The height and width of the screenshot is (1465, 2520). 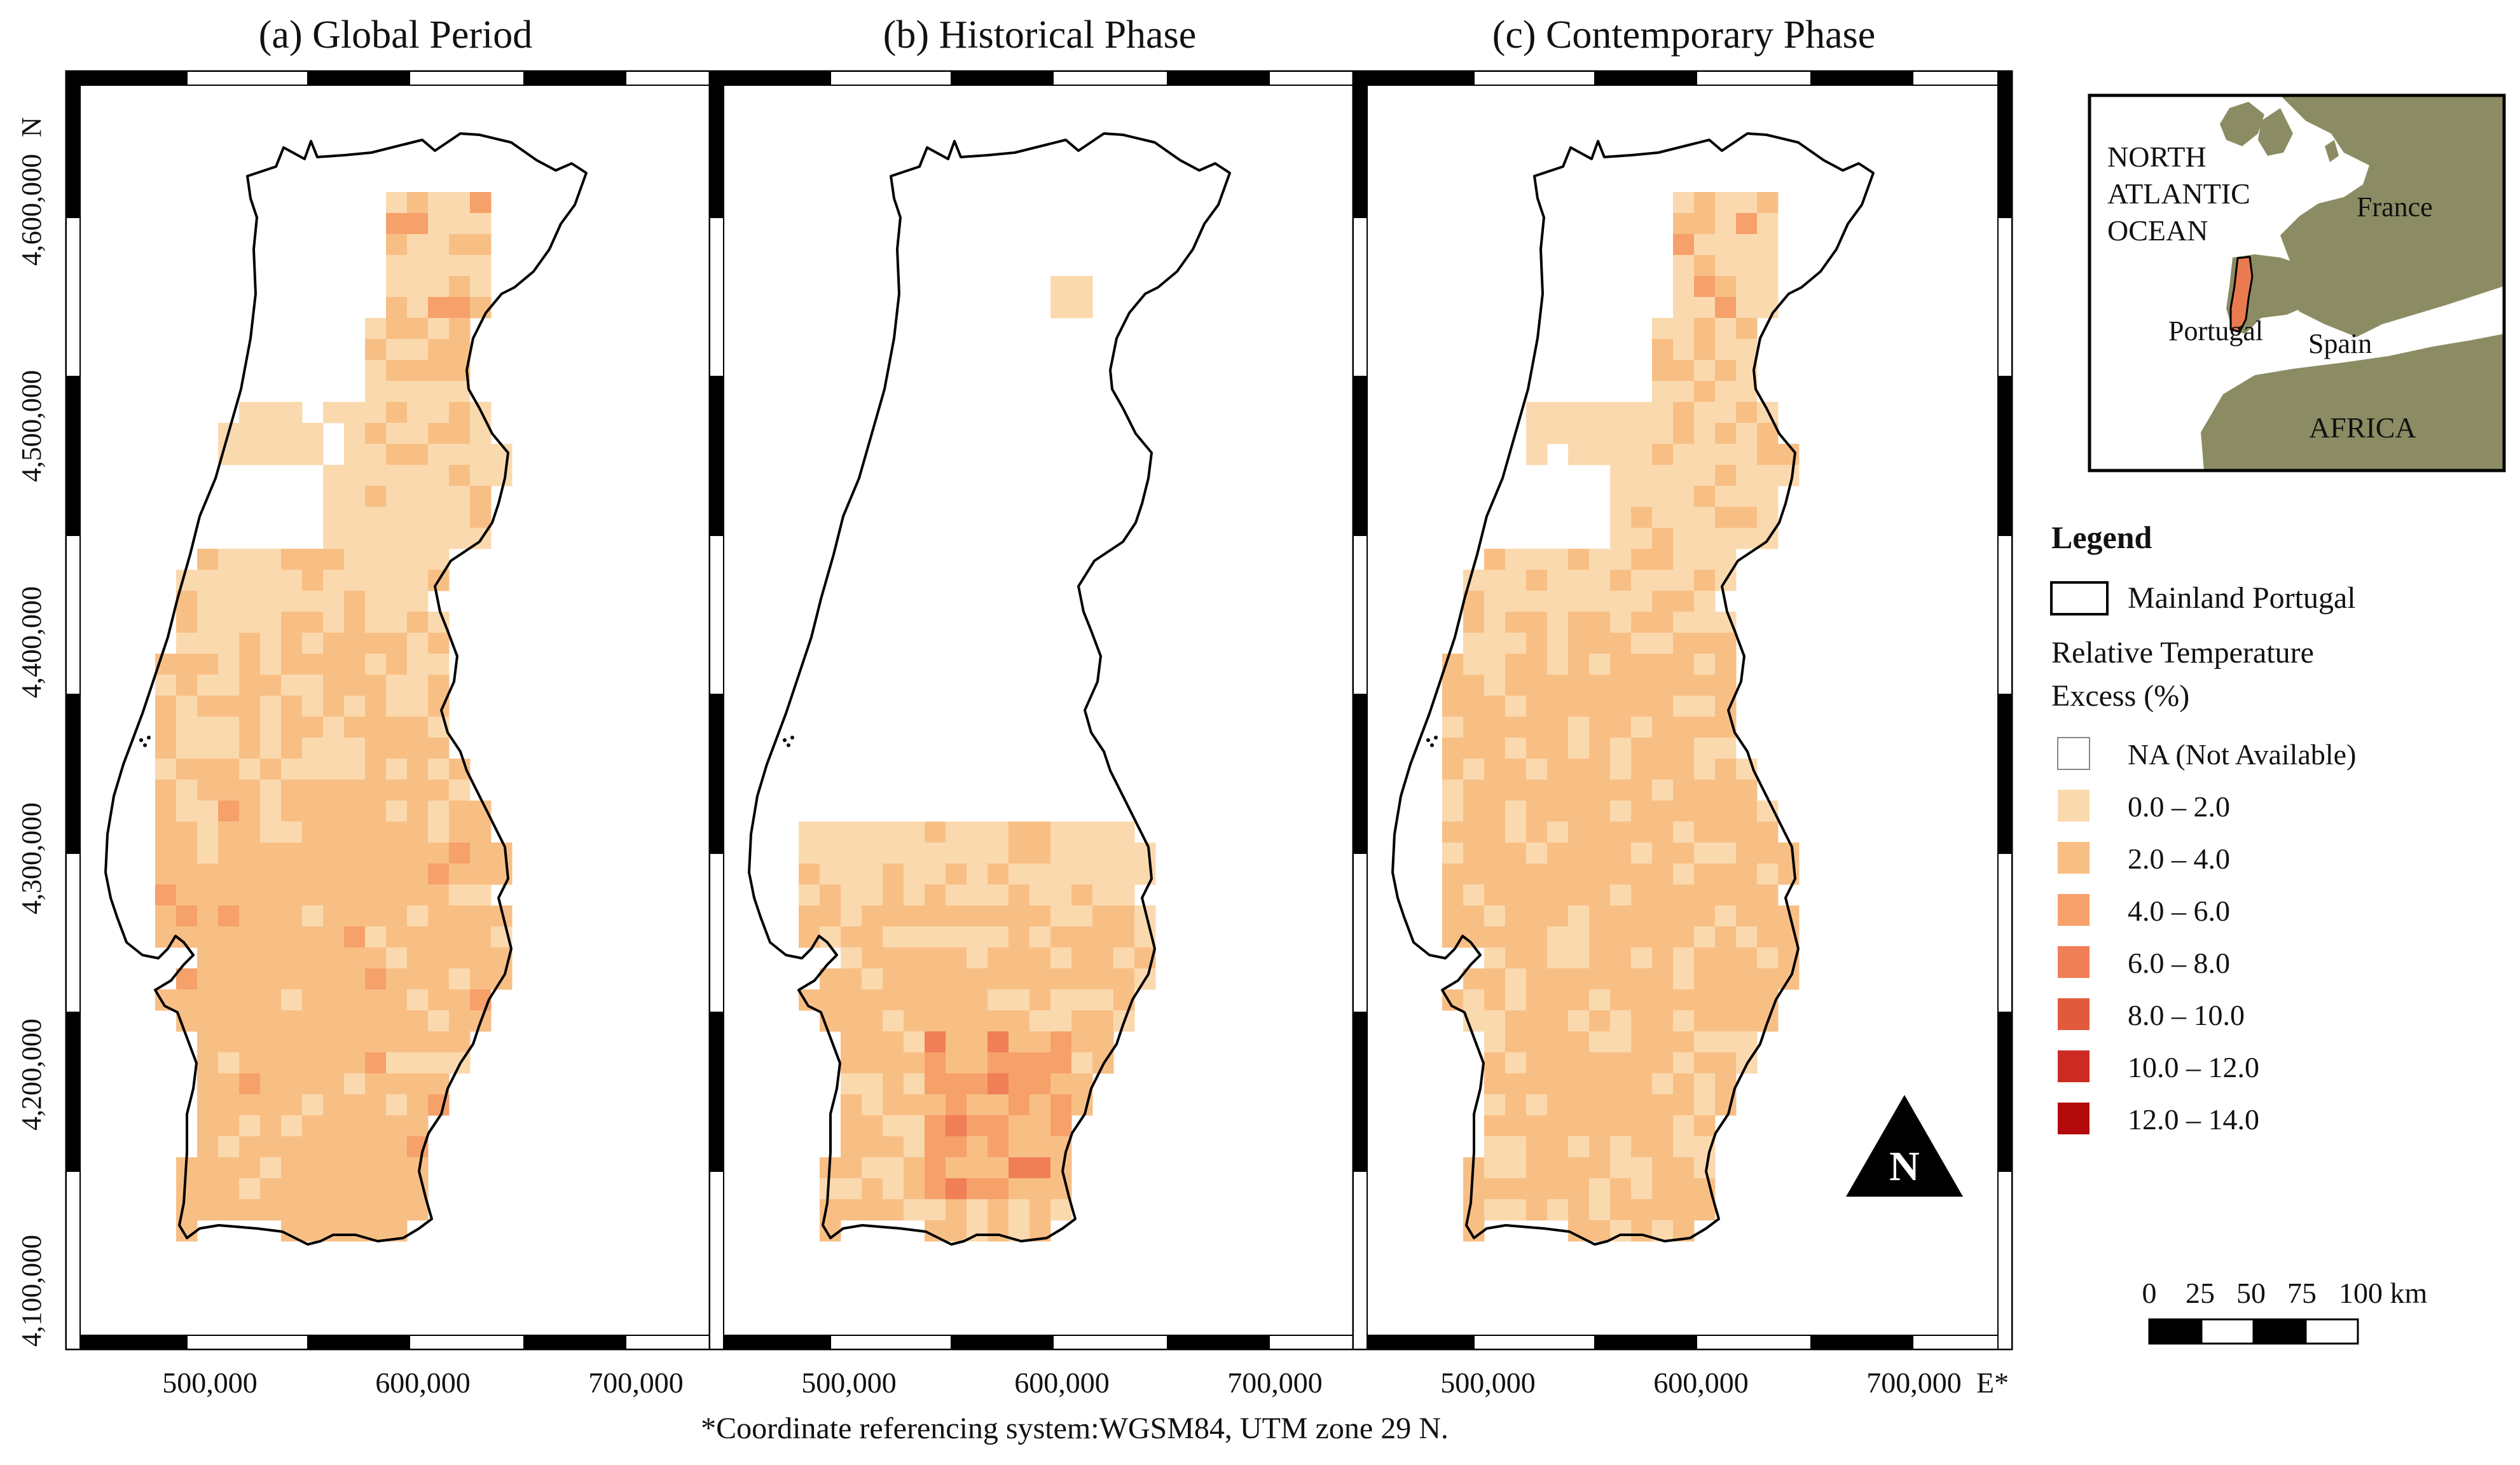 What do you see at coordinates (2352, 283) in the screenshot?
I see `inset-land` at bounding box center [2352, 283].